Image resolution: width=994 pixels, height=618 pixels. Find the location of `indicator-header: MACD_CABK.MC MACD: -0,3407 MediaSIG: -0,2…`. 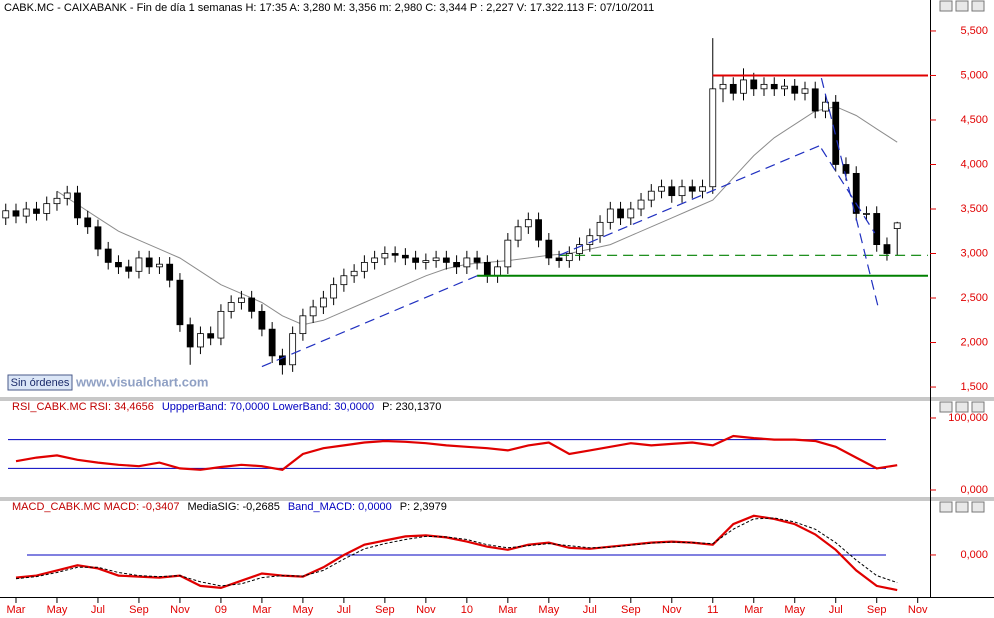

indicator-header: MACD_CABK.MC MACD: -0,3407 MediaSIG: -0,2… is located at coordinates (229, 507).